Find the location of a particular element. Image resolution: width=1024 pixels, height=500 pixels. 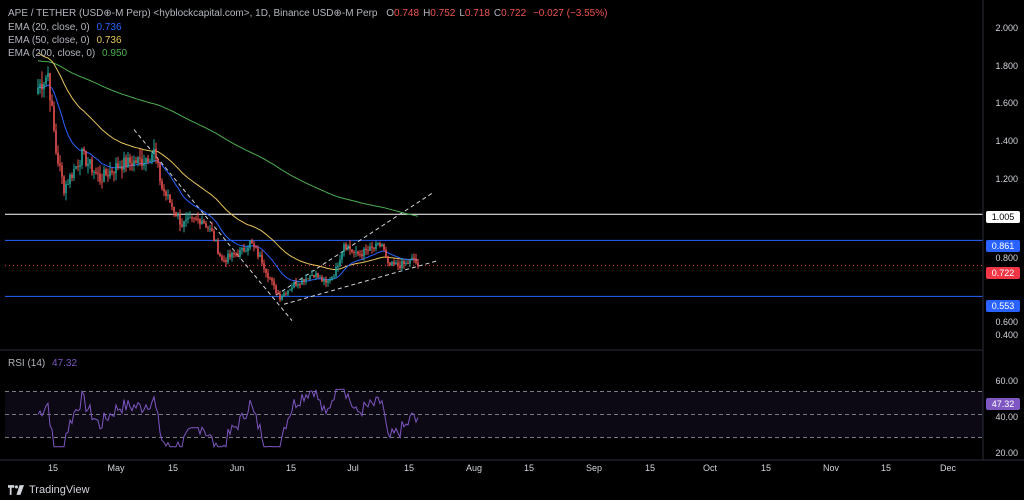

rsi-value: 47.32 is located at coordinates (65, 363).